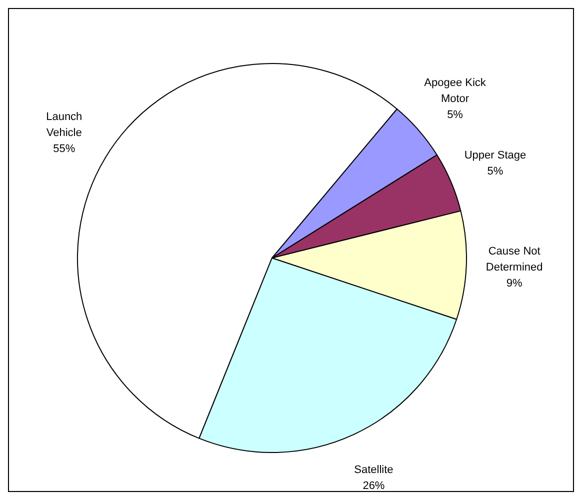  Describe the element at coordinates (373, 486) in the screenshot. I see `data-label: 26%` at that location.